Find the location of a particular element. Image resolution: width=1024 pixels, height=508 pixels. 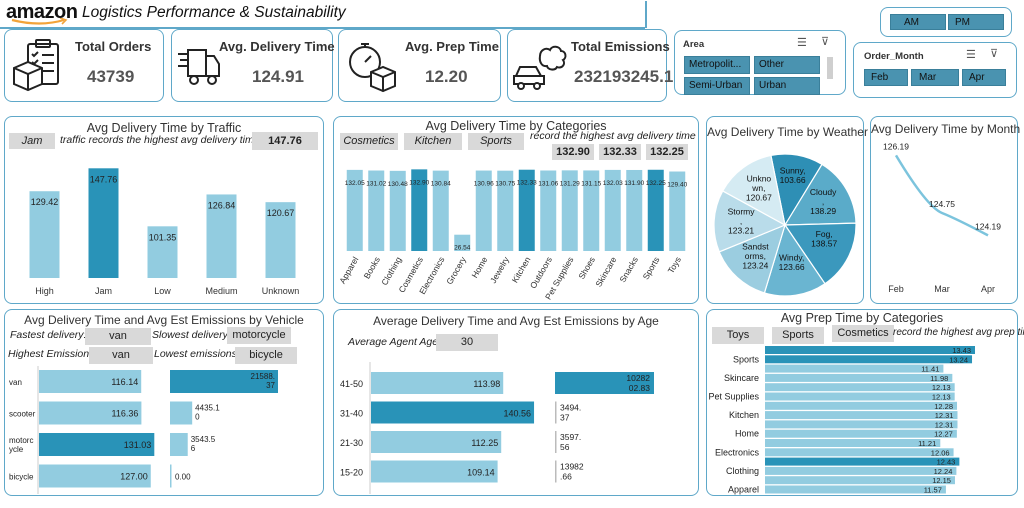

kpi-card-total-orders: Total Orders 43739 is located at coordinates (84, 65).